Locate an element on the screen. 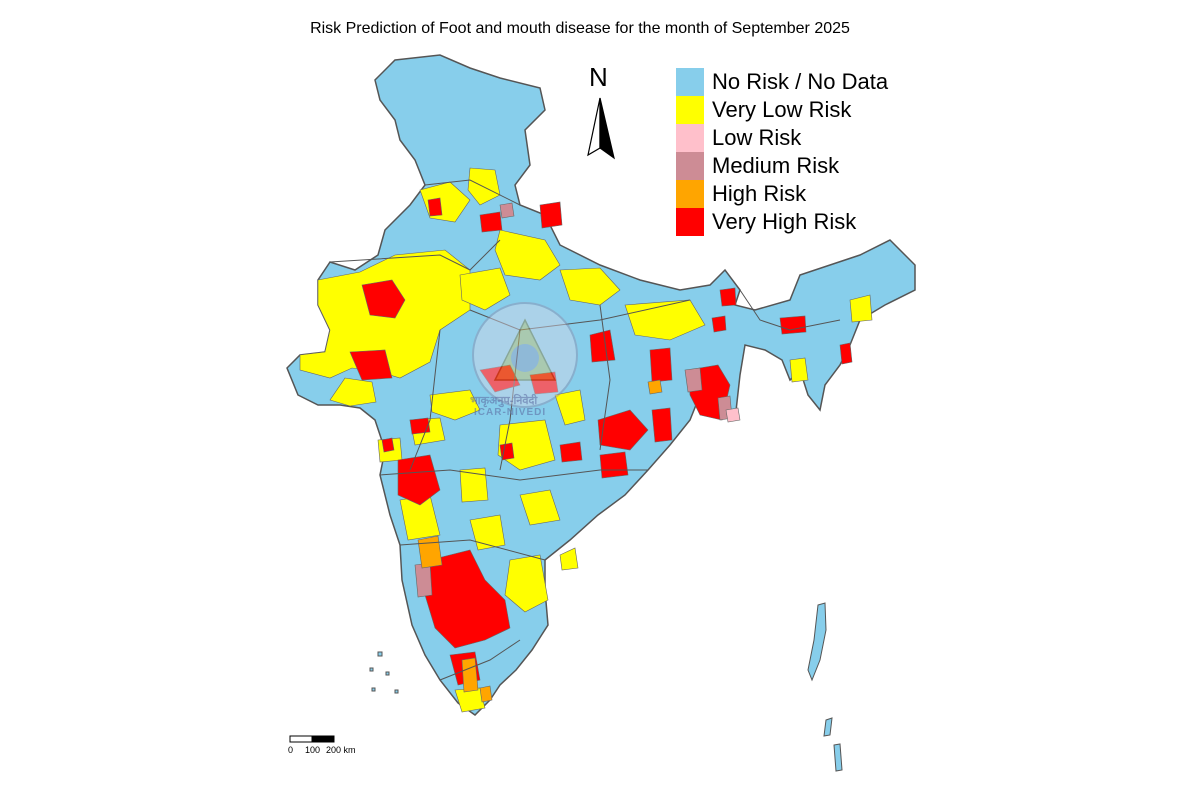 This screenshot has height=800, width=1200. legend-label: Very High Risk is located at coordinates (784, 221).